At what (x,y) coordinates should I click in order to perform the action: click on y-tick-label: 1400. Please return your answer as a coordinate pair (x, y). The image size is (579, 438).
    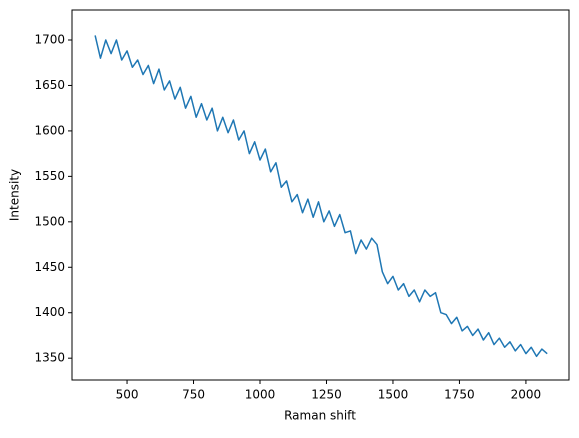
    Looking at the image, I should click on (49, 312).